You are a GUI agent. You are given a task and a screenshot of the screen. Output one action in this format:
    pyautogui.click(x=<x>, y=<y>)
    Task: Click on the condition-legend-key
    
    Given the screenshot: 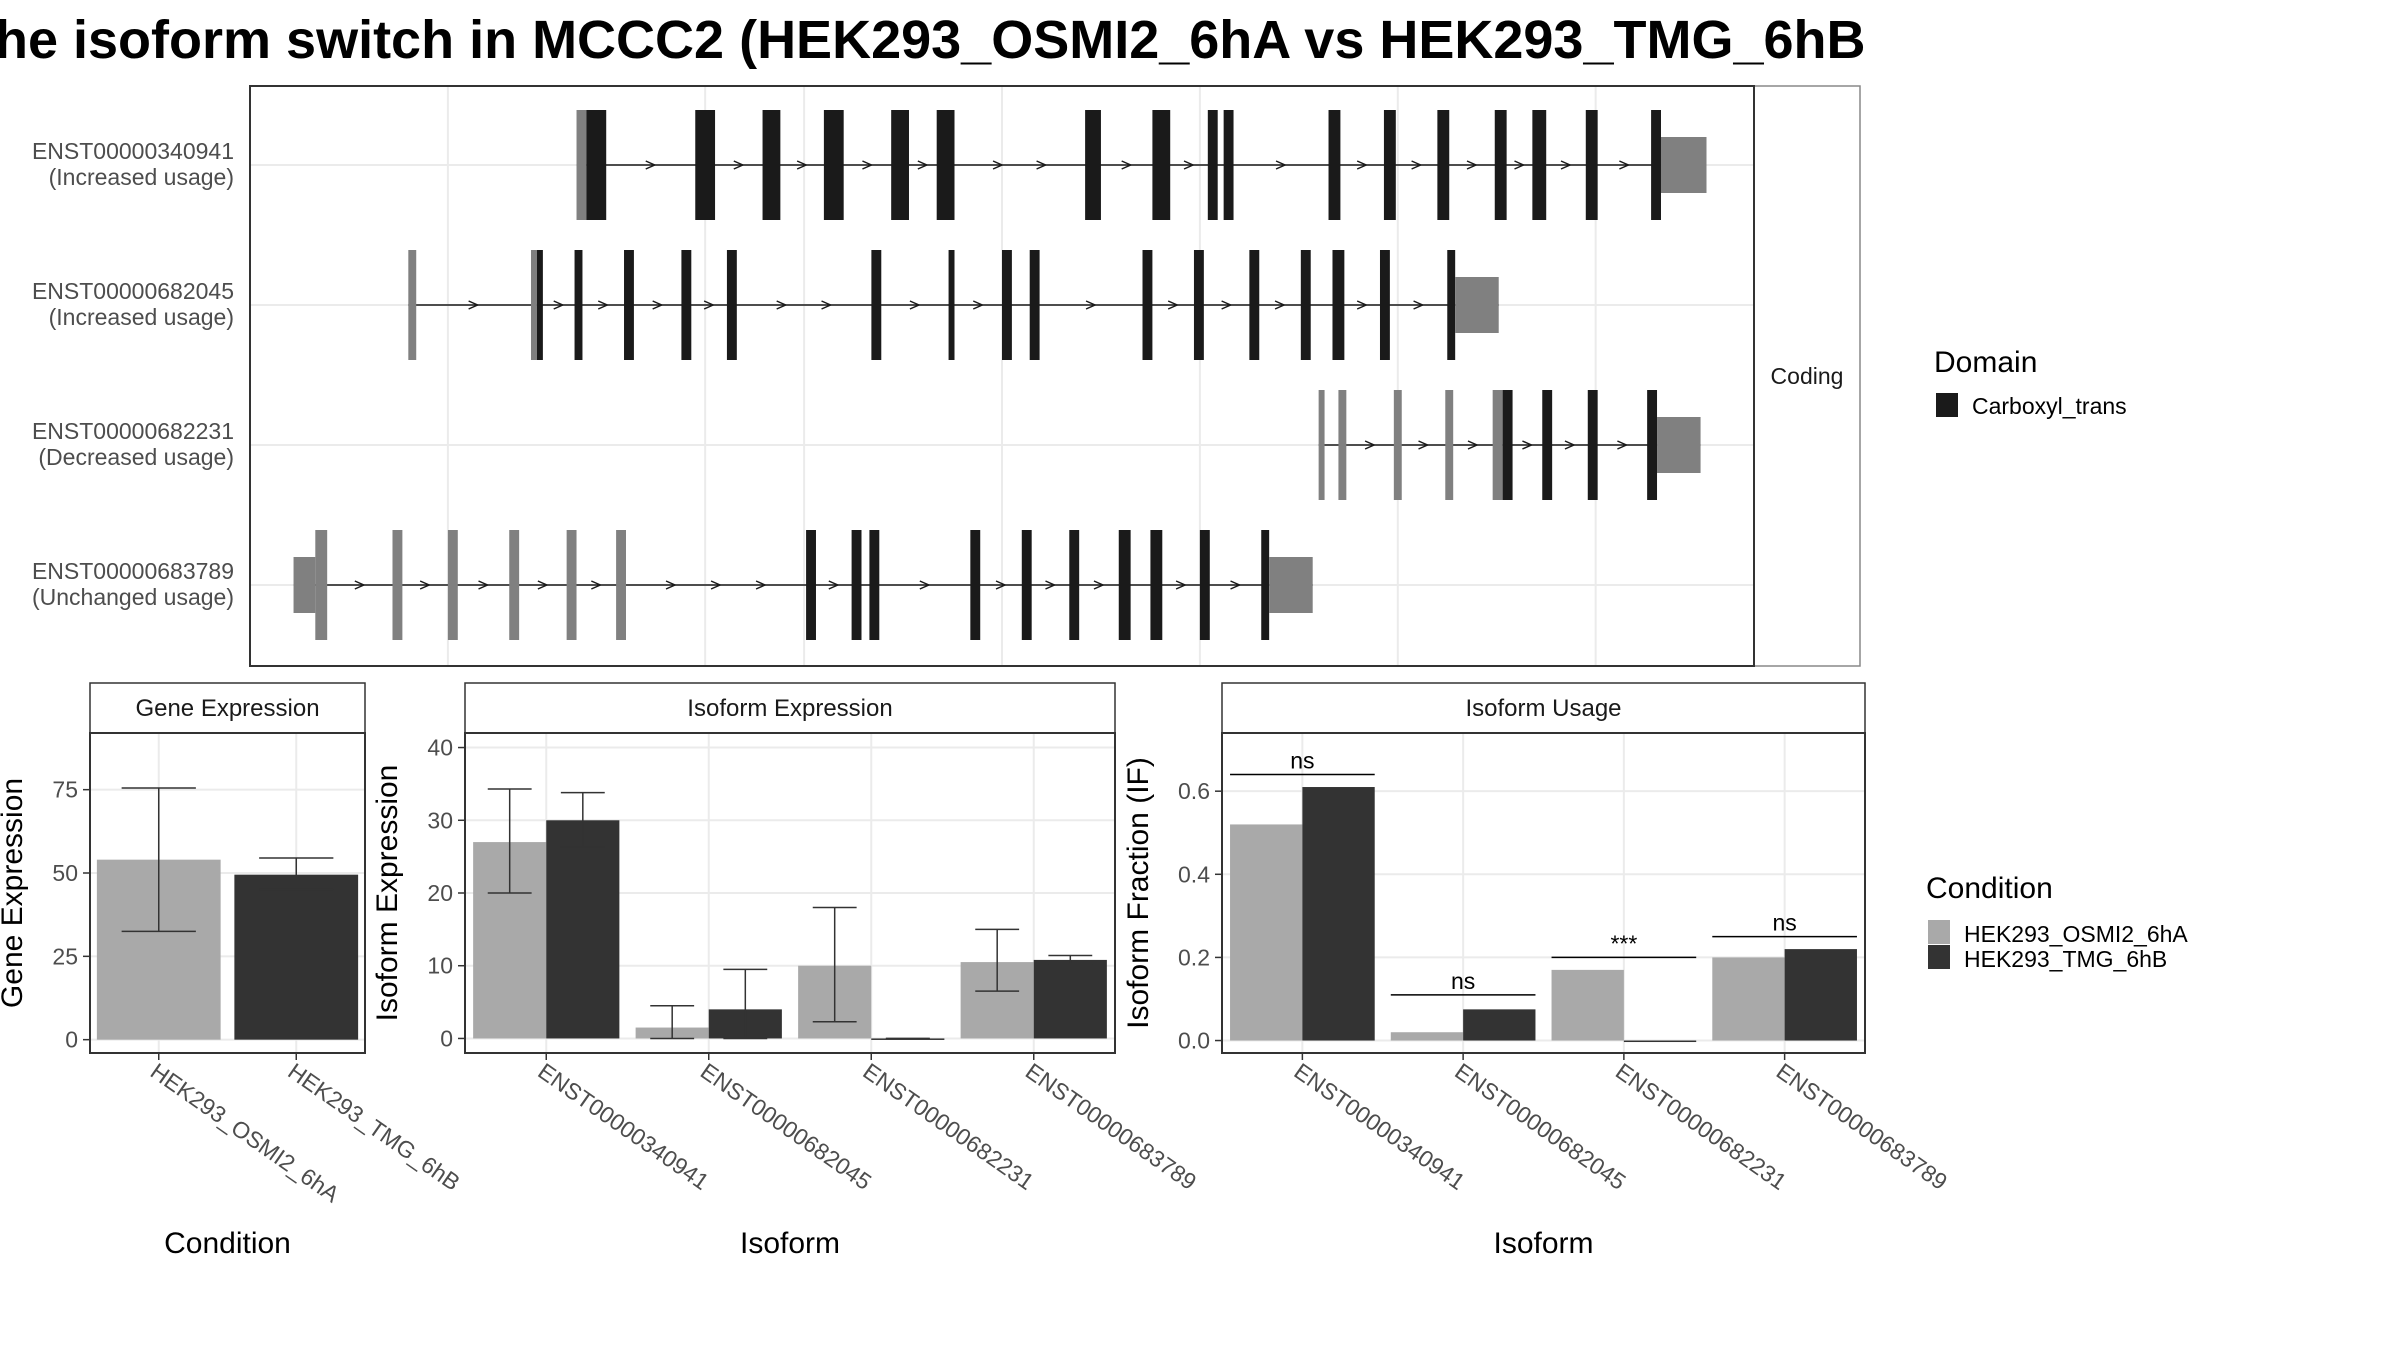 What is the action you would take?
    pyautogui.click(x=1939, y=932)
    